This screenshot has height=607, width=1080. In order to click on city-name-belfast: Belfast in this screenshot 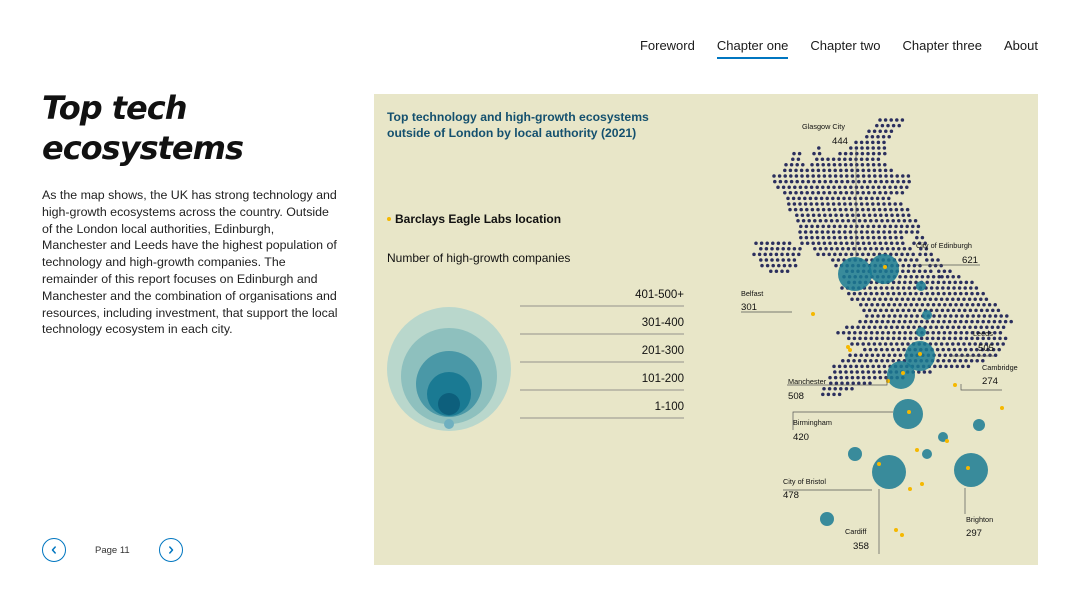, I will do `click(752, 293)`.